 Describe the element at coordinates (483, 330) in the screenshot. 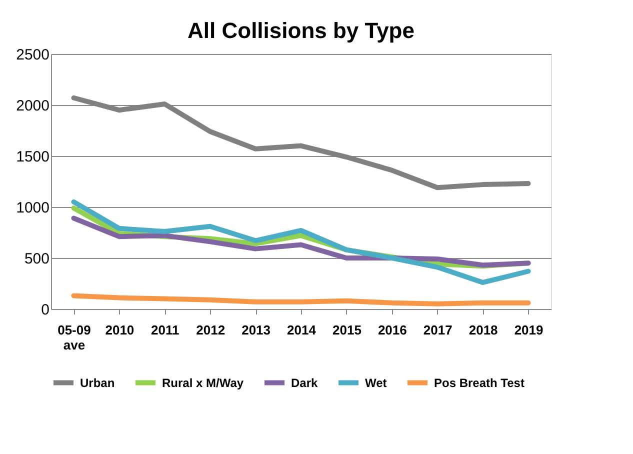

I see `x-tick-label: 2018` at that location.